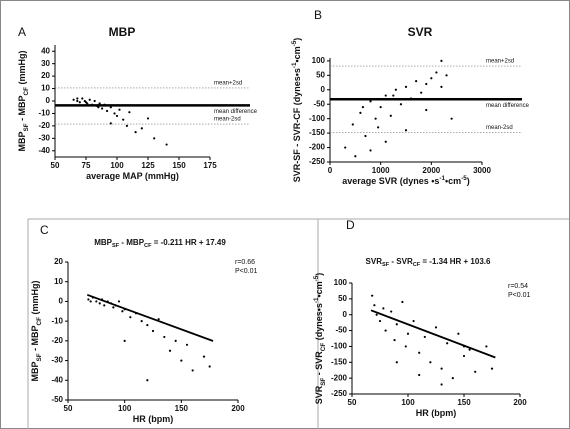 This screenshot has height=429, width=570. I want to click on reference-label: mean-2sd, so click(499, 128).